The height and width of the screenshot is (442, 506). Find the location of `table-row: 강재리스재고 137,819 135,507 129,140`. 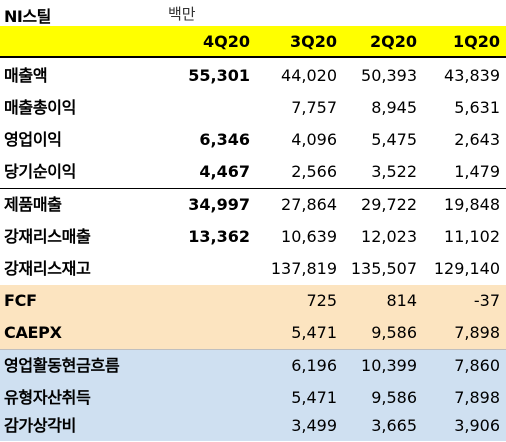

table-row: 강재리스재고 137,819 135,507 129,140 is located at coordinates (253, 269).